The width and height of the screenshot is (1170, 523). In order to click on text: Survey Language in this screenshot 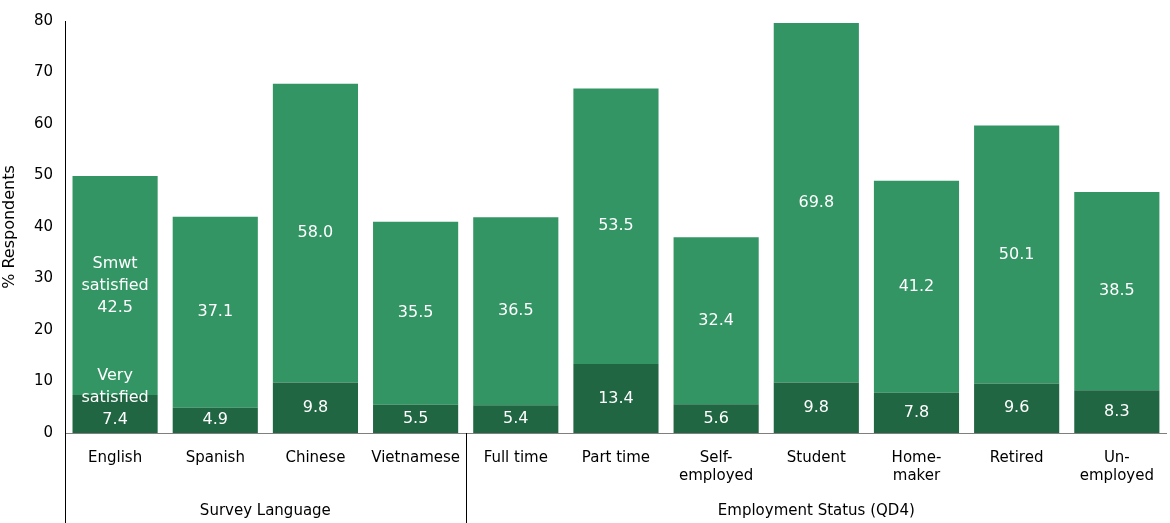, I will do `click(265, 509)`.